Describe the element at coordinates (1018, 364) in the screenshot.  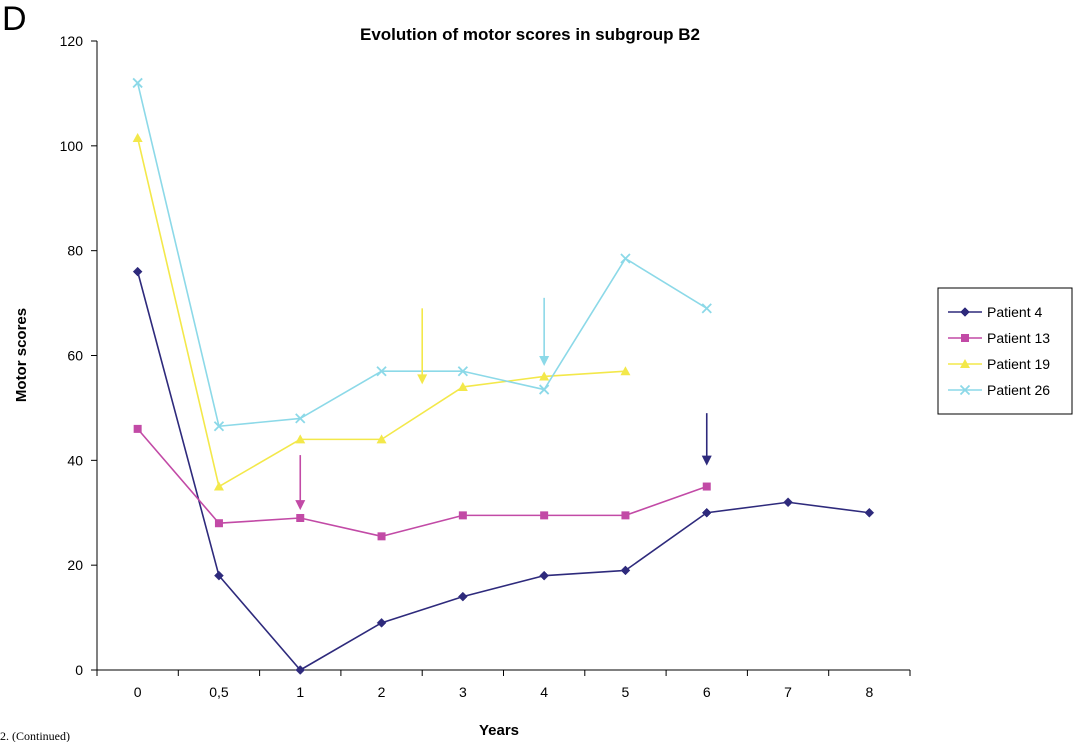
I see `legend-label-patient-19: Patient 19` at that location.